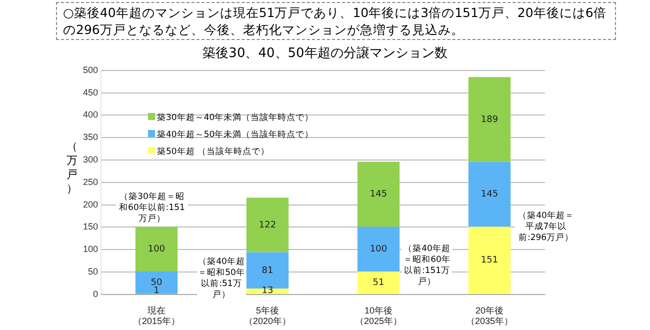 The image size is (650, 330). What do you see at coordinates (336, 21) in the screenshot?
I see `chart-subtitle: ○築後40年超のマンションは現在51万戸であり、10年後には3倍の151万戸、20年後には6倍の296万戸となるなど、今後、老朽化マンションが急増する見込み。` at bounding box center [336, 21].